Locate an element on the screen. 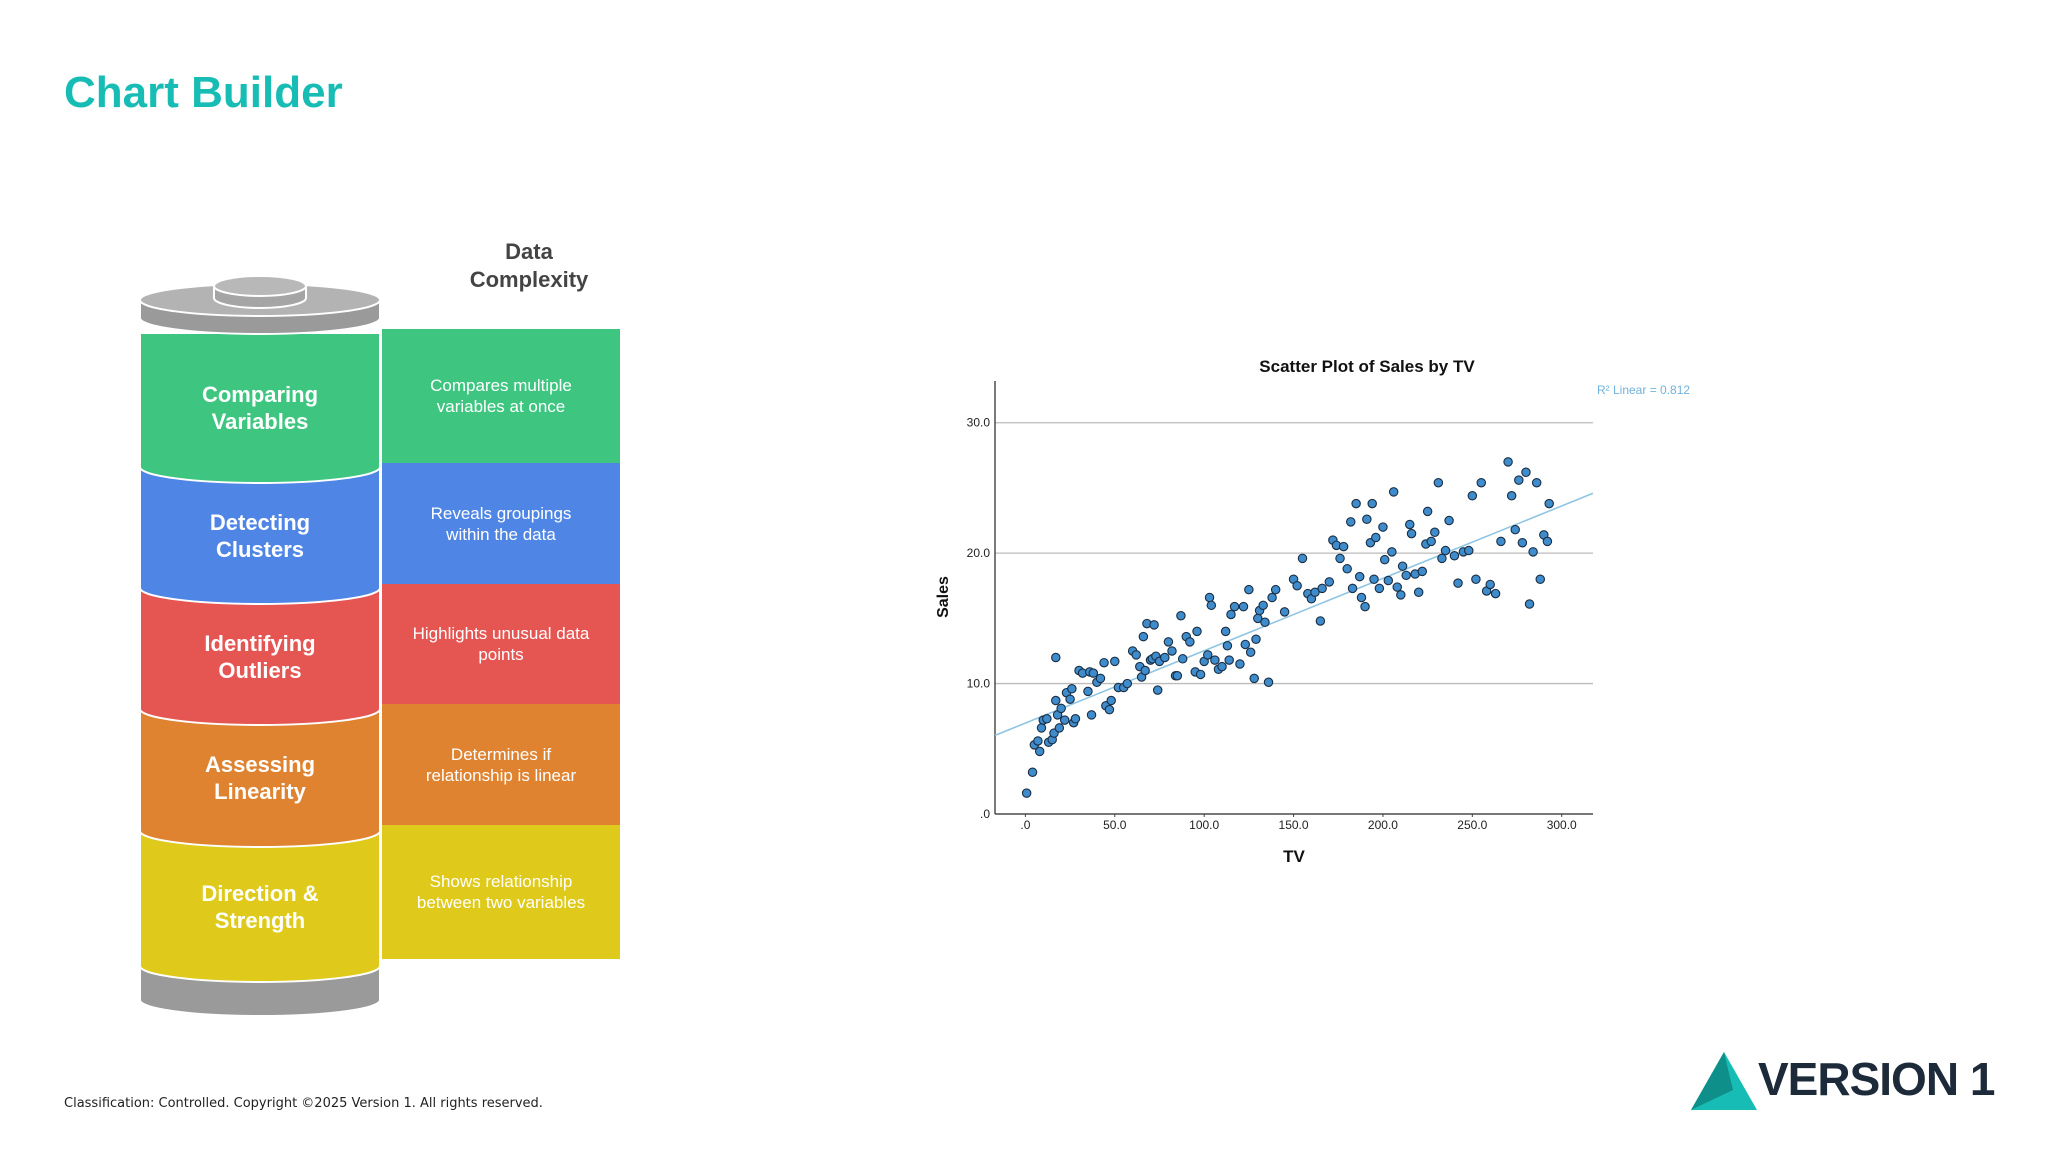 Image resolution: width=2048 pixels, height=1152 pixels. chart-title: Scatter Plot of Sales by TV is located at coordinates (1367, 366).